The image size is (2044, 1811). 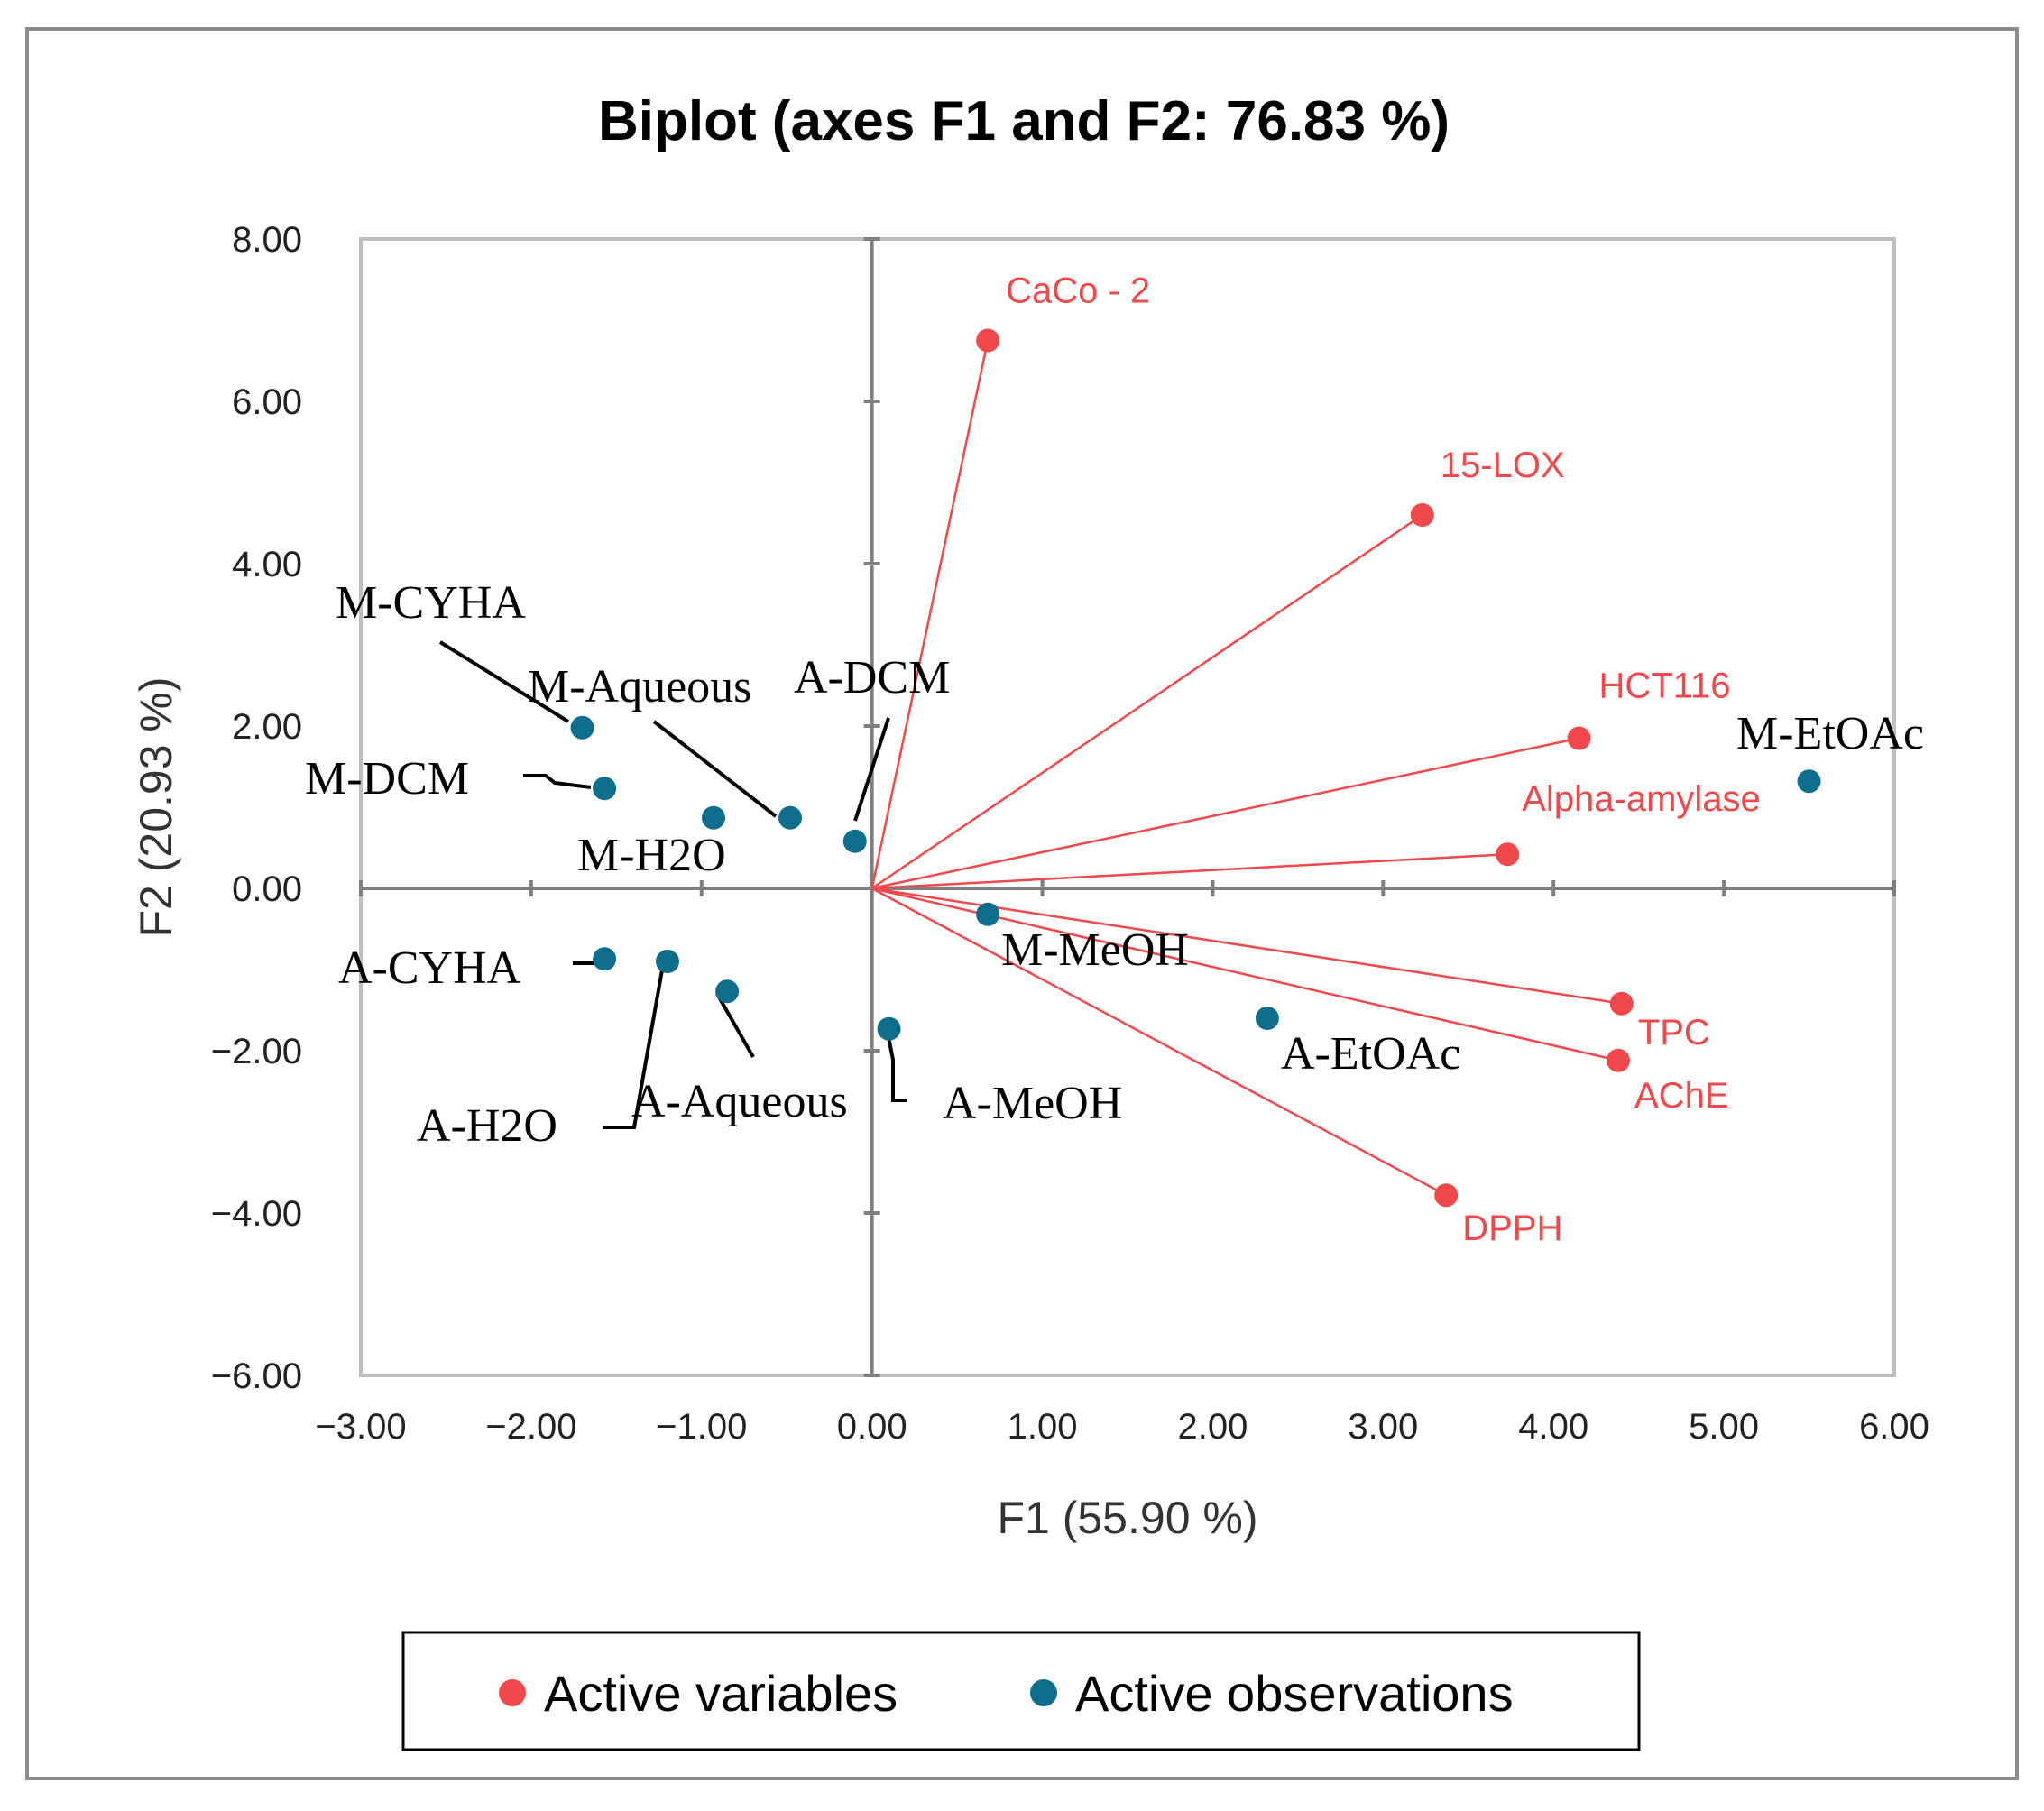 I want to click on x-tick-label: 2.00, so click(x=1213, y=1427).